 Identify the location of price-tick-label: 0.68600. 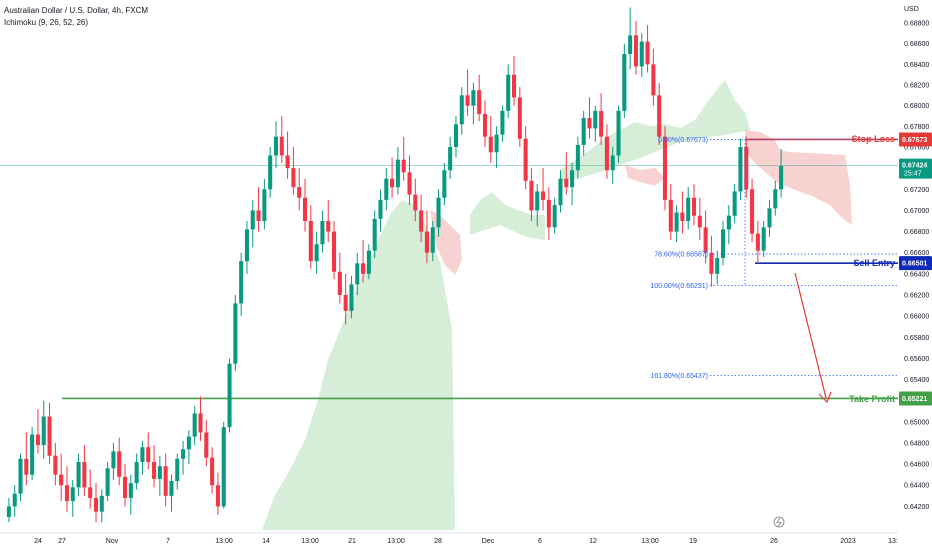
(916, 44).